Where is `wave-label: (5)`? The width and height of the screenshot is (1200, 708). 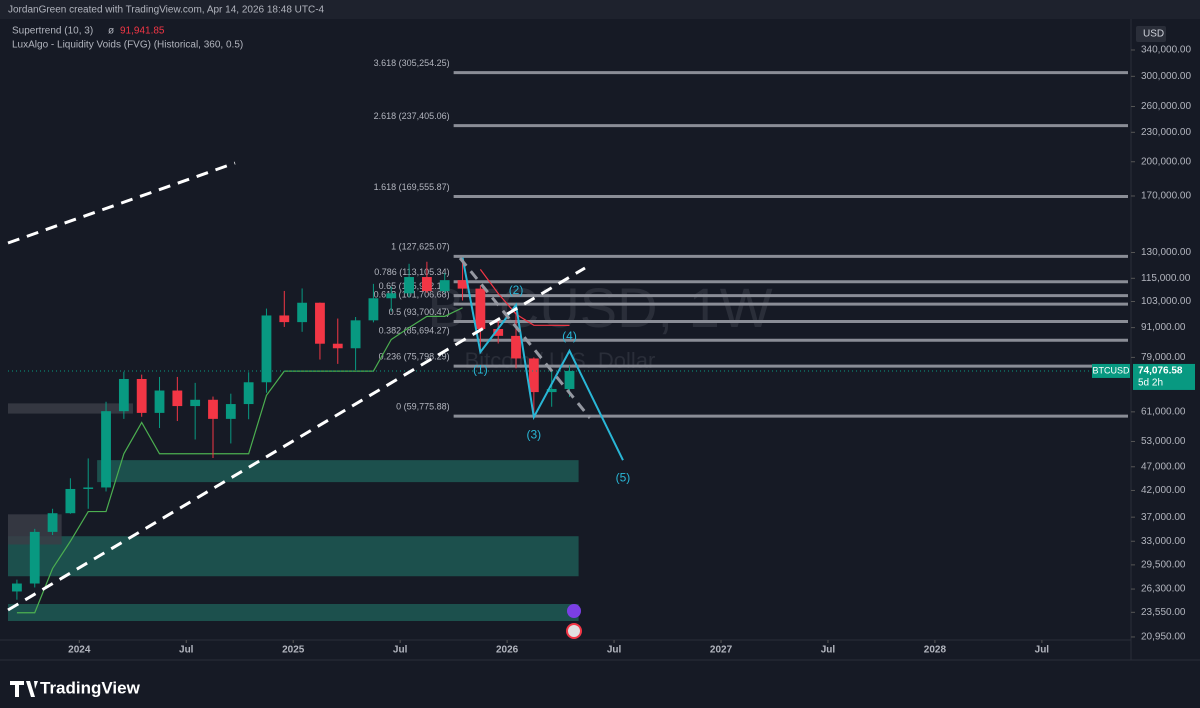 wave-label: (5) is located at coordinates (623, 477).